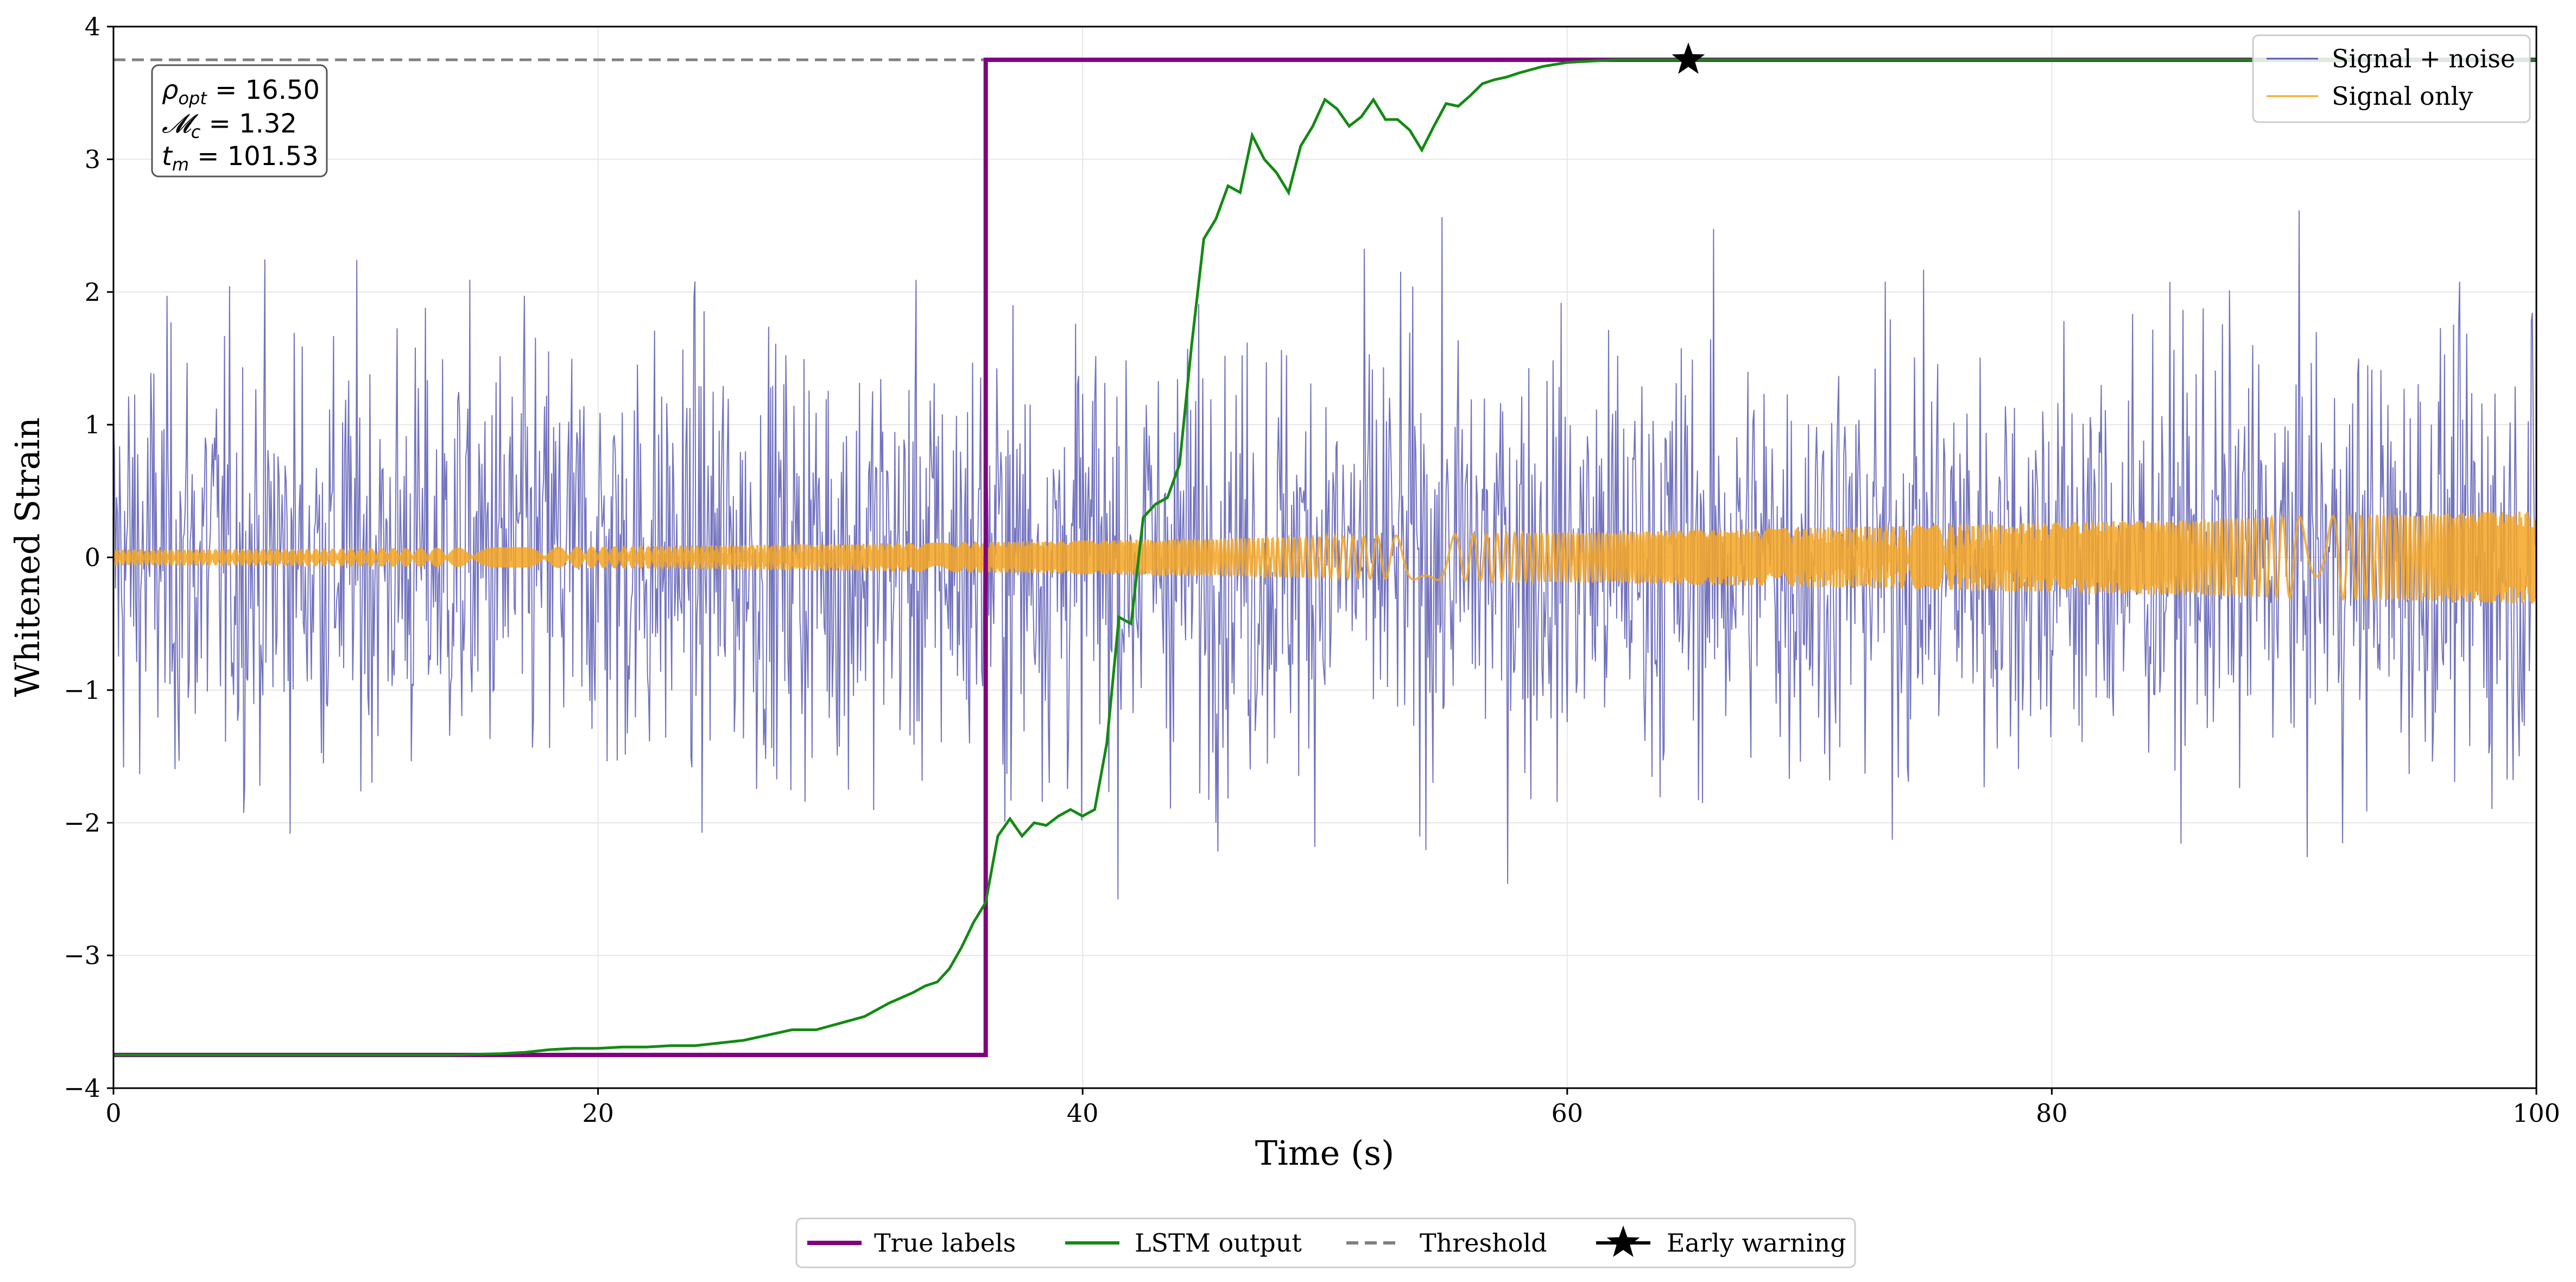 This screenshot has width=2576, height=1282. What do you see at coordinates (2536, 1113) in the screenshot?
I see `x-tick-label: 100` at bounding box center [2536, 1113].